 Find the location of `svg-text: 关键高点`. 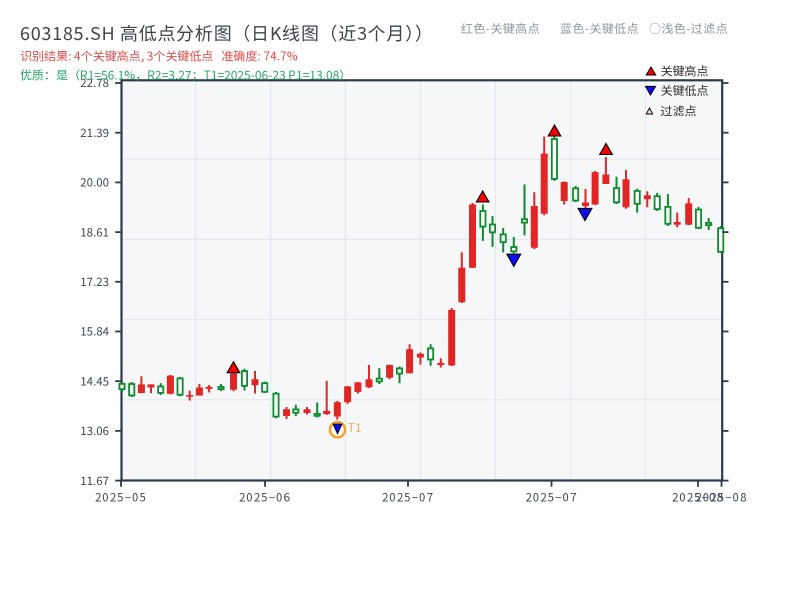

svg-text: 关键高点 is located at coordinates (685, 71).